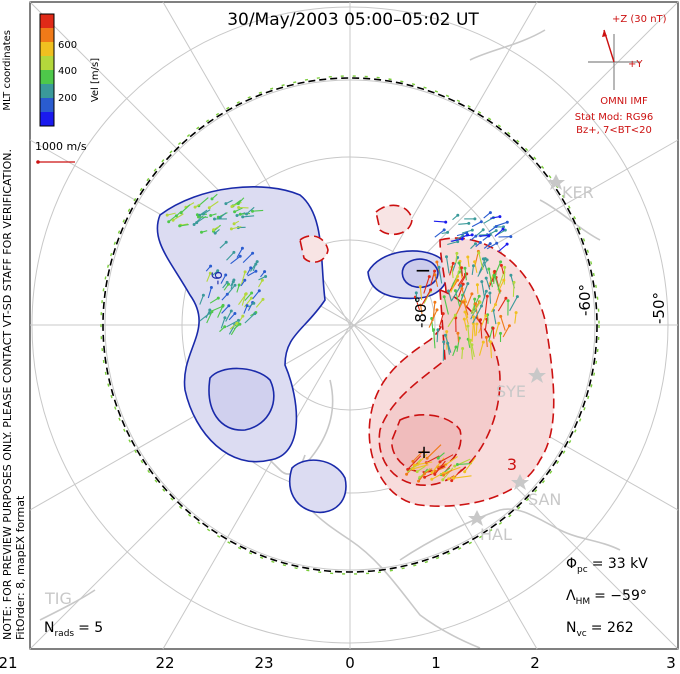 This screenshot has width=680, height=674. Describe the element at coordinates (614, 59) in the screenshot. I see `imf-clock` at that location.